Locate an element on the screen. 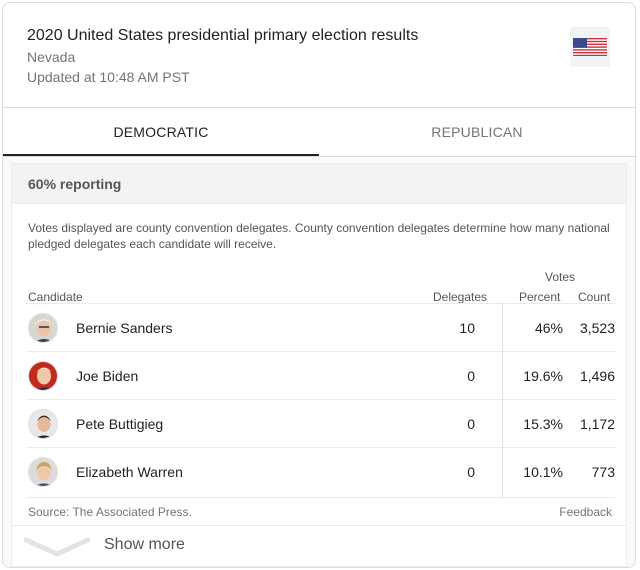  candidate-name: Elizabeth Warren is located at coordinates (129, 472).